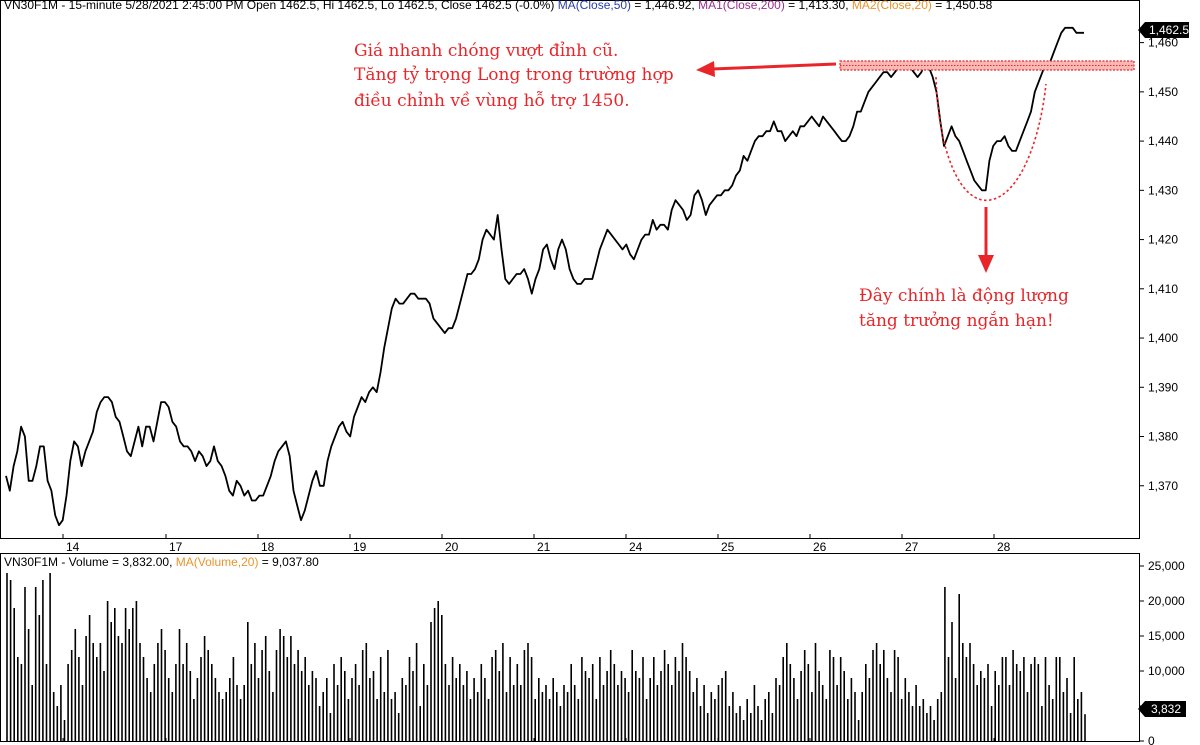 This screenshot has height=745, width=1200. I want to click on annotation-top-line-3: điều chỉnh về vùng hỗ trợ 1450., so click(492, 101).